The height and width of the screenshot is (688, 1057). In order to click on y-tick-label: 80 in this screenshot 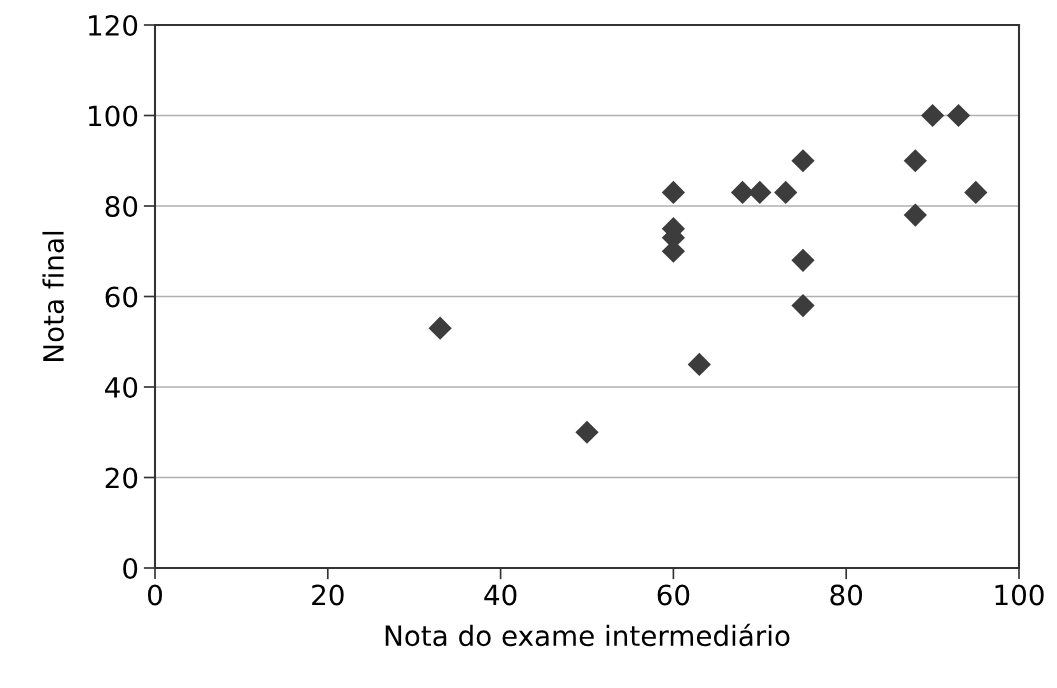, I will do `click(121, 206)`.